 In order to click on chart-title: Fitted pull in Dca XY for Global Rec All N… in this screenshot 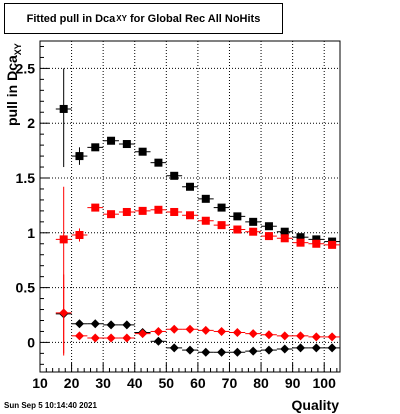, I will do `click(143, 18)`.